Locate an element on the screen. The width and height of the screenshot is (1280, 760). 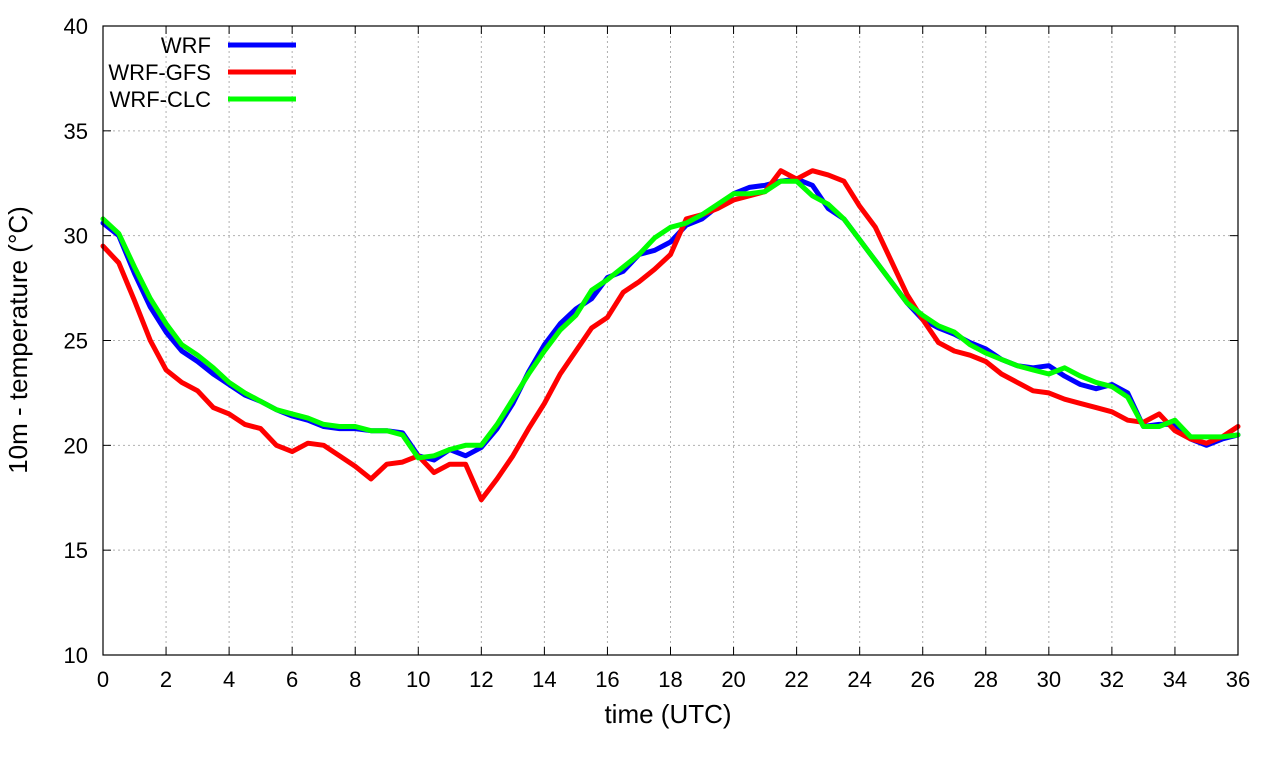
x-tick-label: 12 is located at coordinates (481, 679).